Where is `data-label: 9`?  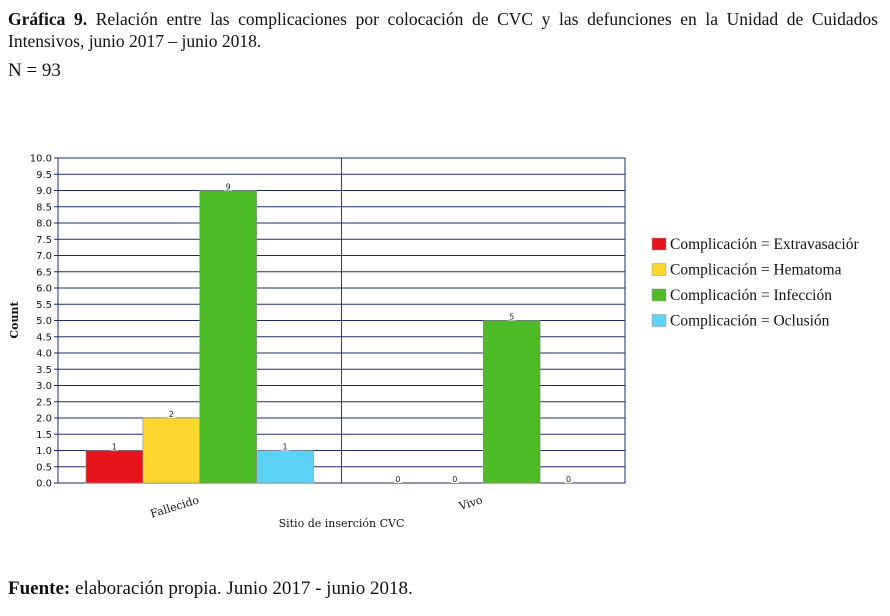 data-label: 9 is located at coordinates (228, 187).